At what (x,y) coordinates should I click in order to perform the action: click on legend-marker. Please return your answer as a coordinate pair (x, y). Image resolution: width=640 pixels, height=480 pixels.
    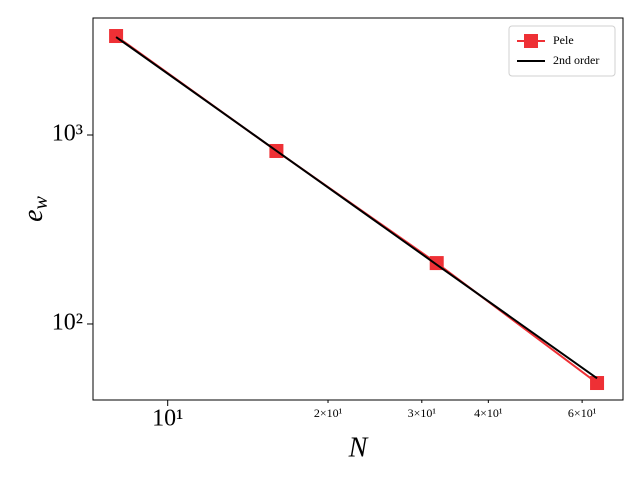
    Looking at the image, I should click on (531, 41).